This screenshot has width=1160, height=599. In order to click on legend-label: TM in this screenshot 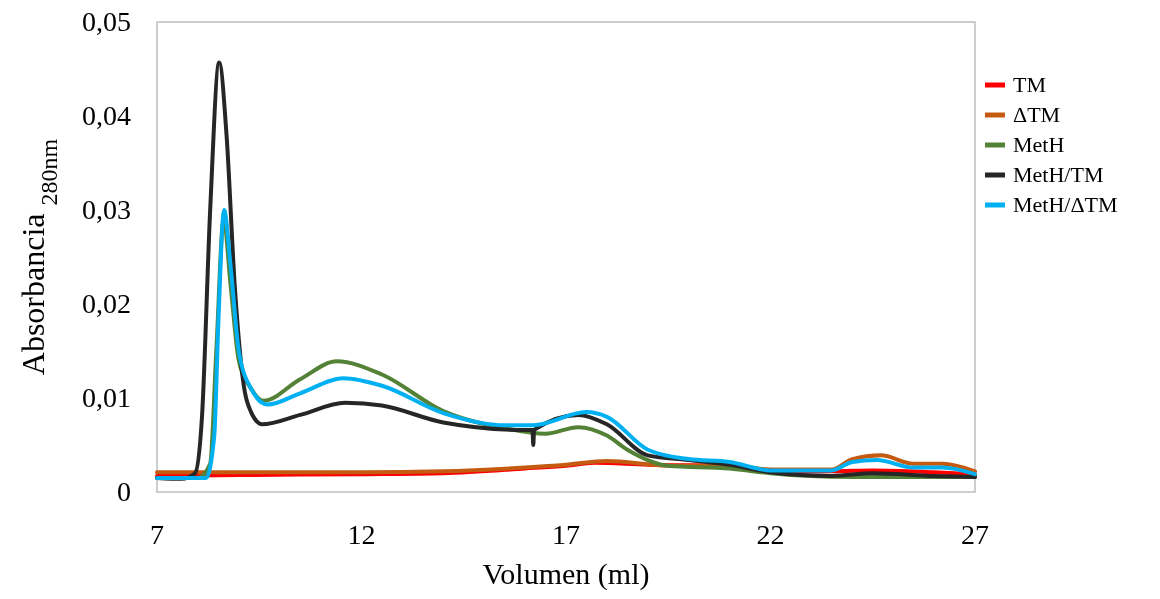, I will do `click(1029, 84)`.